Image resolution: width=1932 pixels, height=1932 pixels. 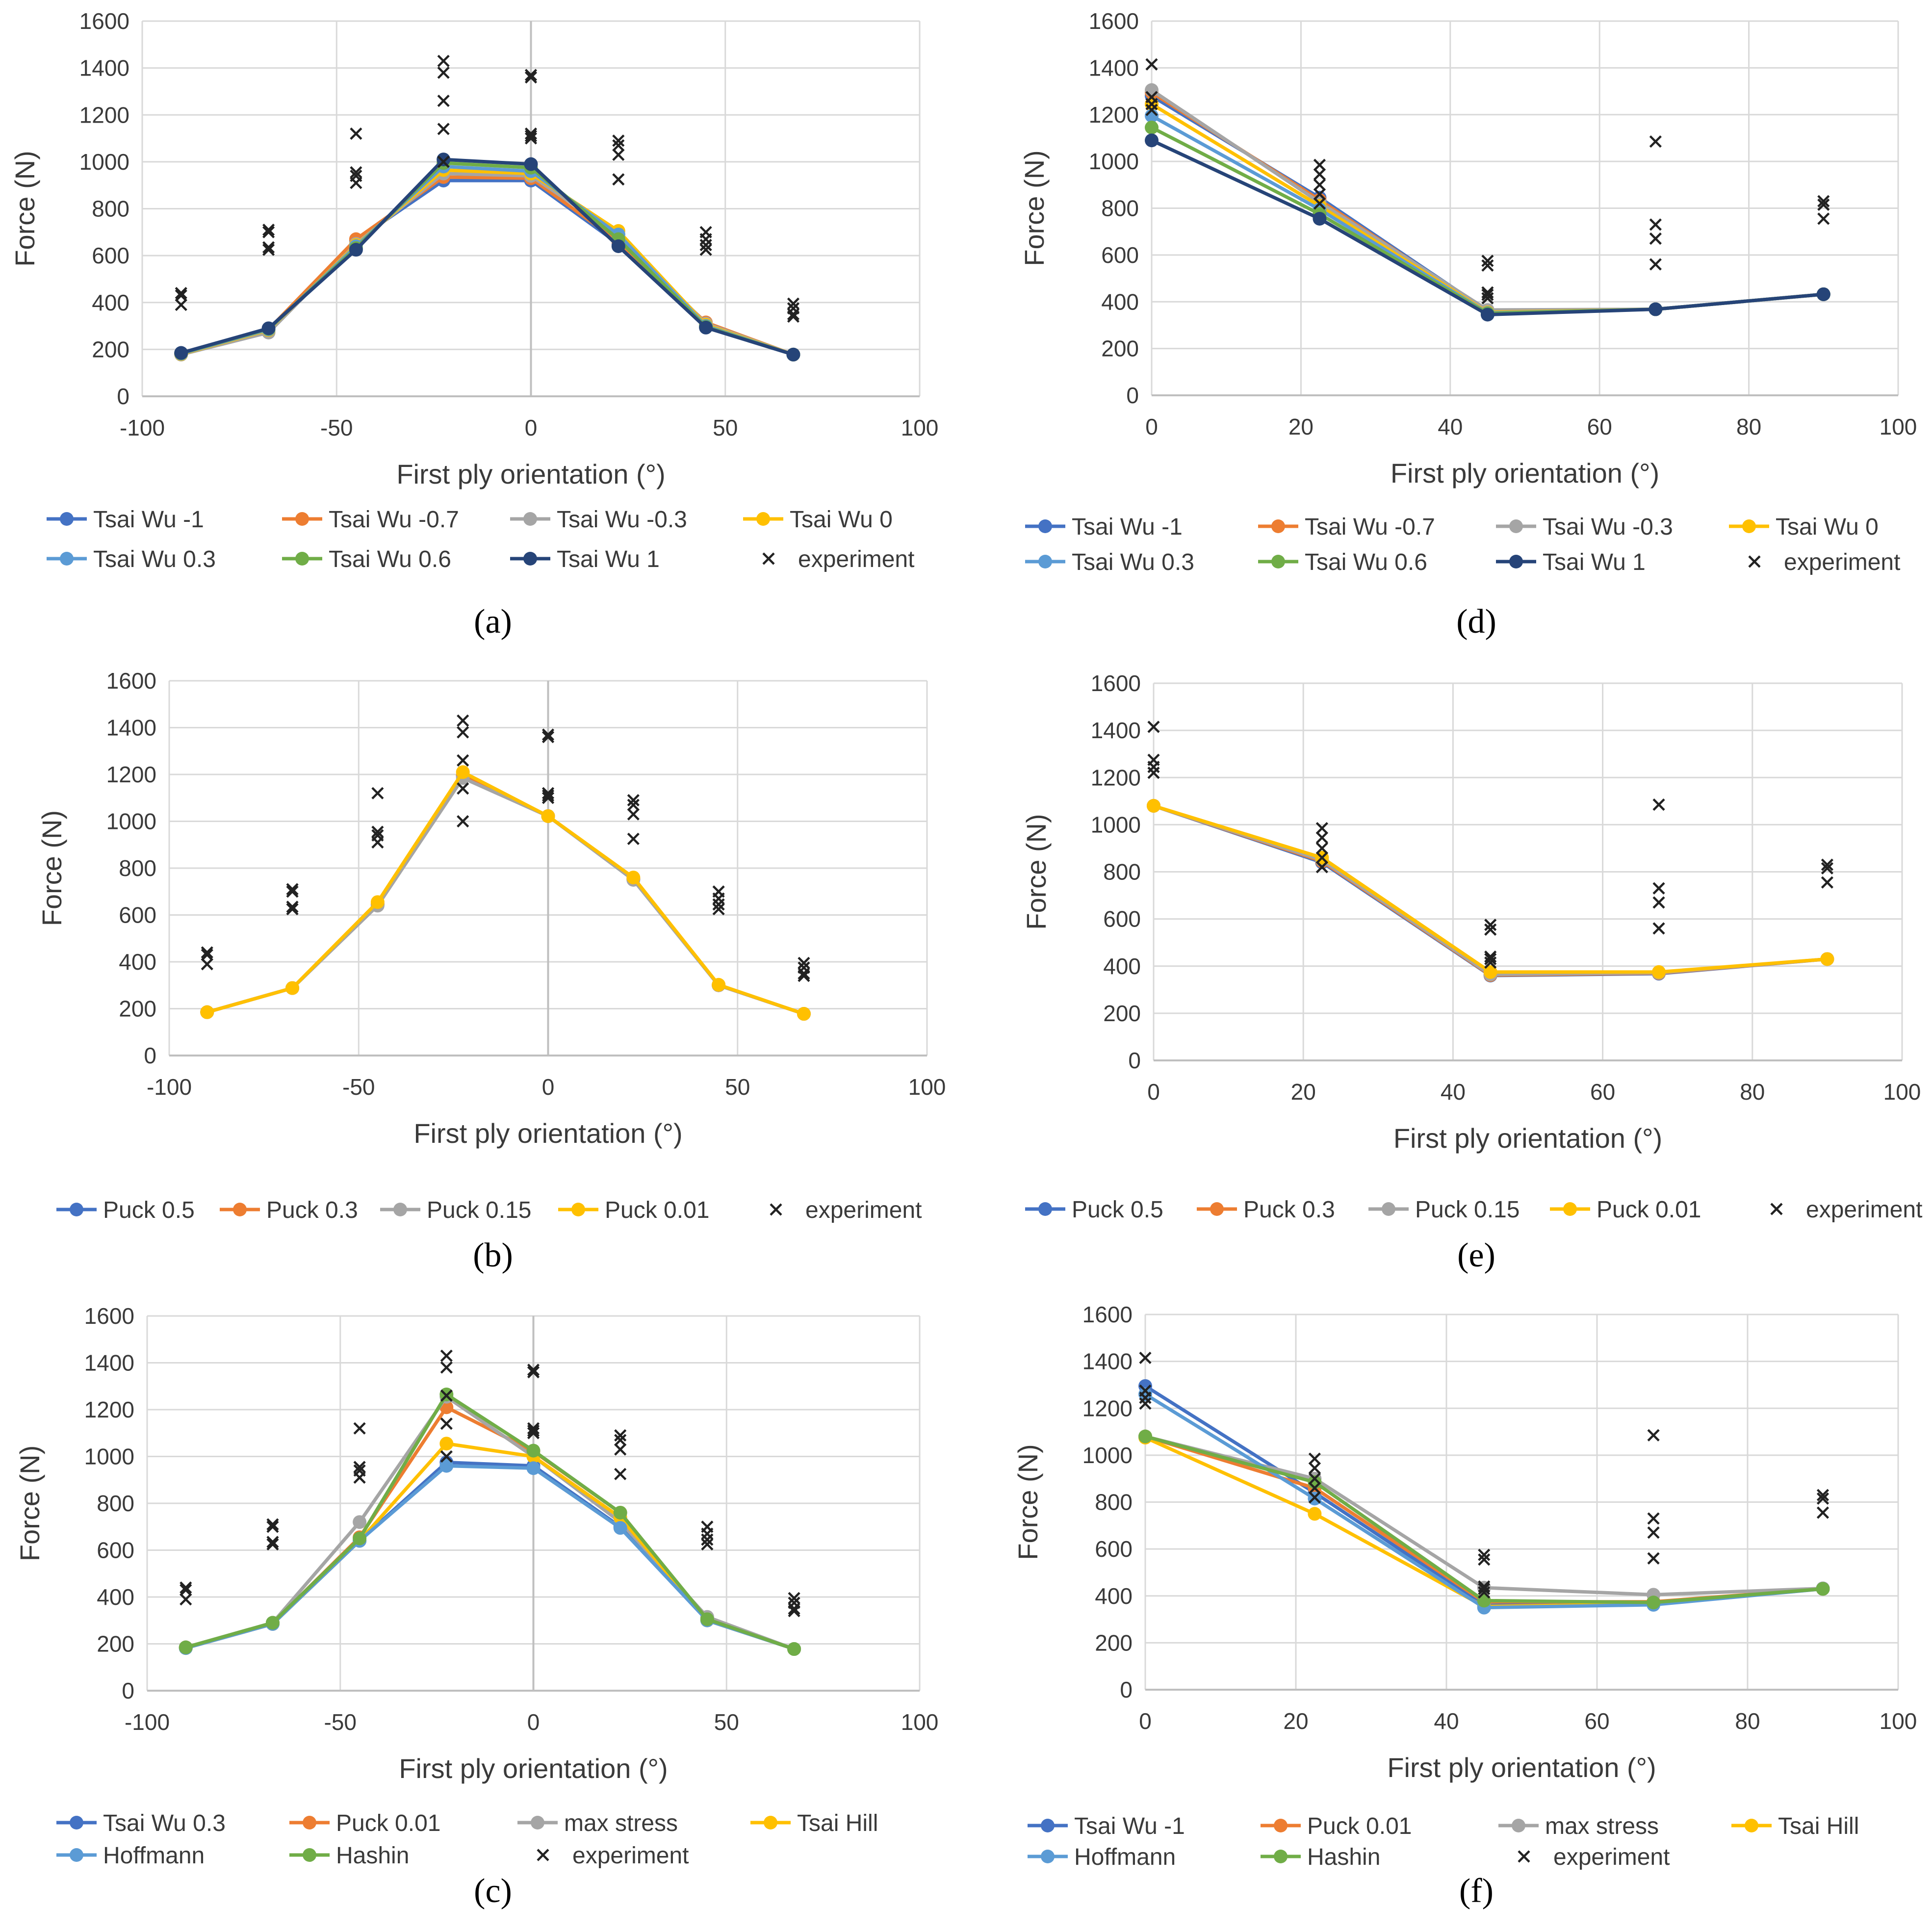 What do you see at coordinates (137, 962) in the screenshot?
I see `y-tick-label: 400` at bounding box center [137, 962].